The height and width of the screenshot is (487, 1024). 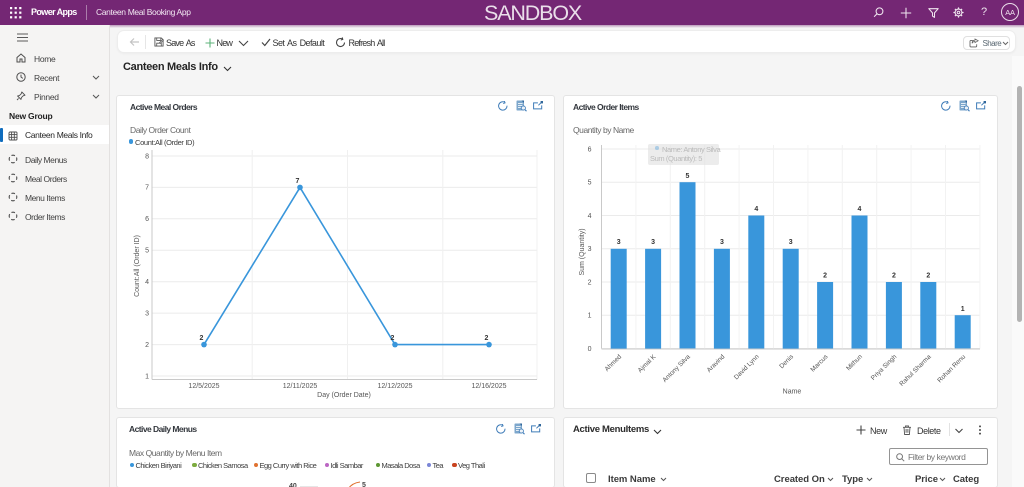 I want to click on svg-text: 12/16/2025, so click(x=488, y=386).